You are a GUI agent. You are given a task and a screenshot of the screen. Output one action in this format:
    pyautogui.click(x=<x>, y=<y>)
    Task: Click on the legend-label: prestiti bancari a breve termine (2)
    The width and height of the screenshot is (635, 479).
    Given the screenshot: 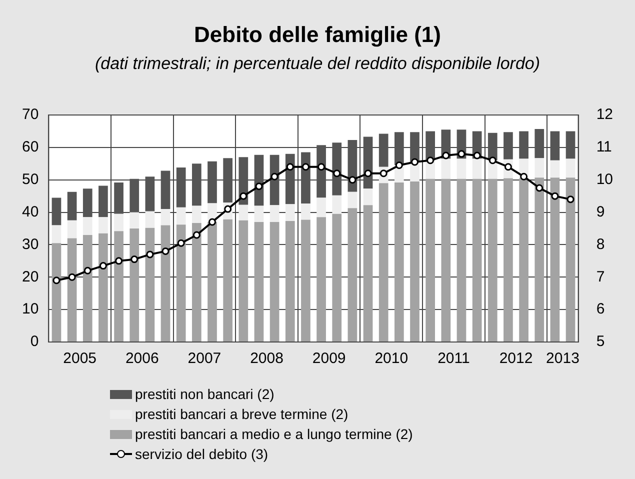 What is the action you would take?
    pyautogui.click(x=241, y=414)
    